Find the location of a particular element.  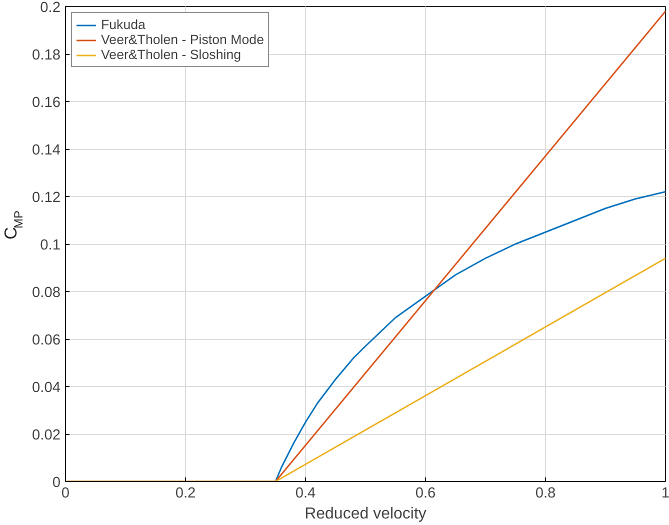

y-tick-label: 0.1 is located at coordinates (50, 246).